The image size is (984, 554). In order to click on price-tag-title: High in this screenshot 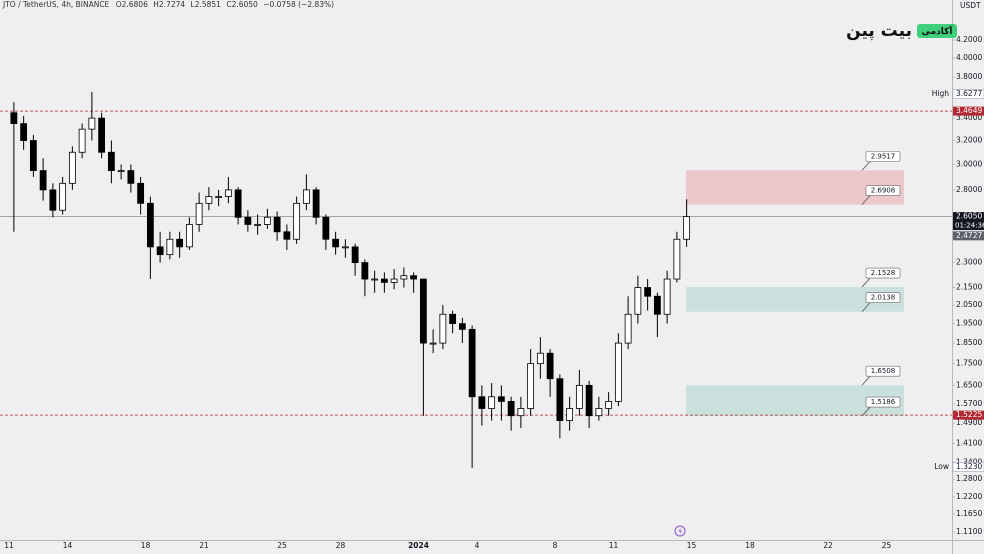, I will do `click(940, 93)`.